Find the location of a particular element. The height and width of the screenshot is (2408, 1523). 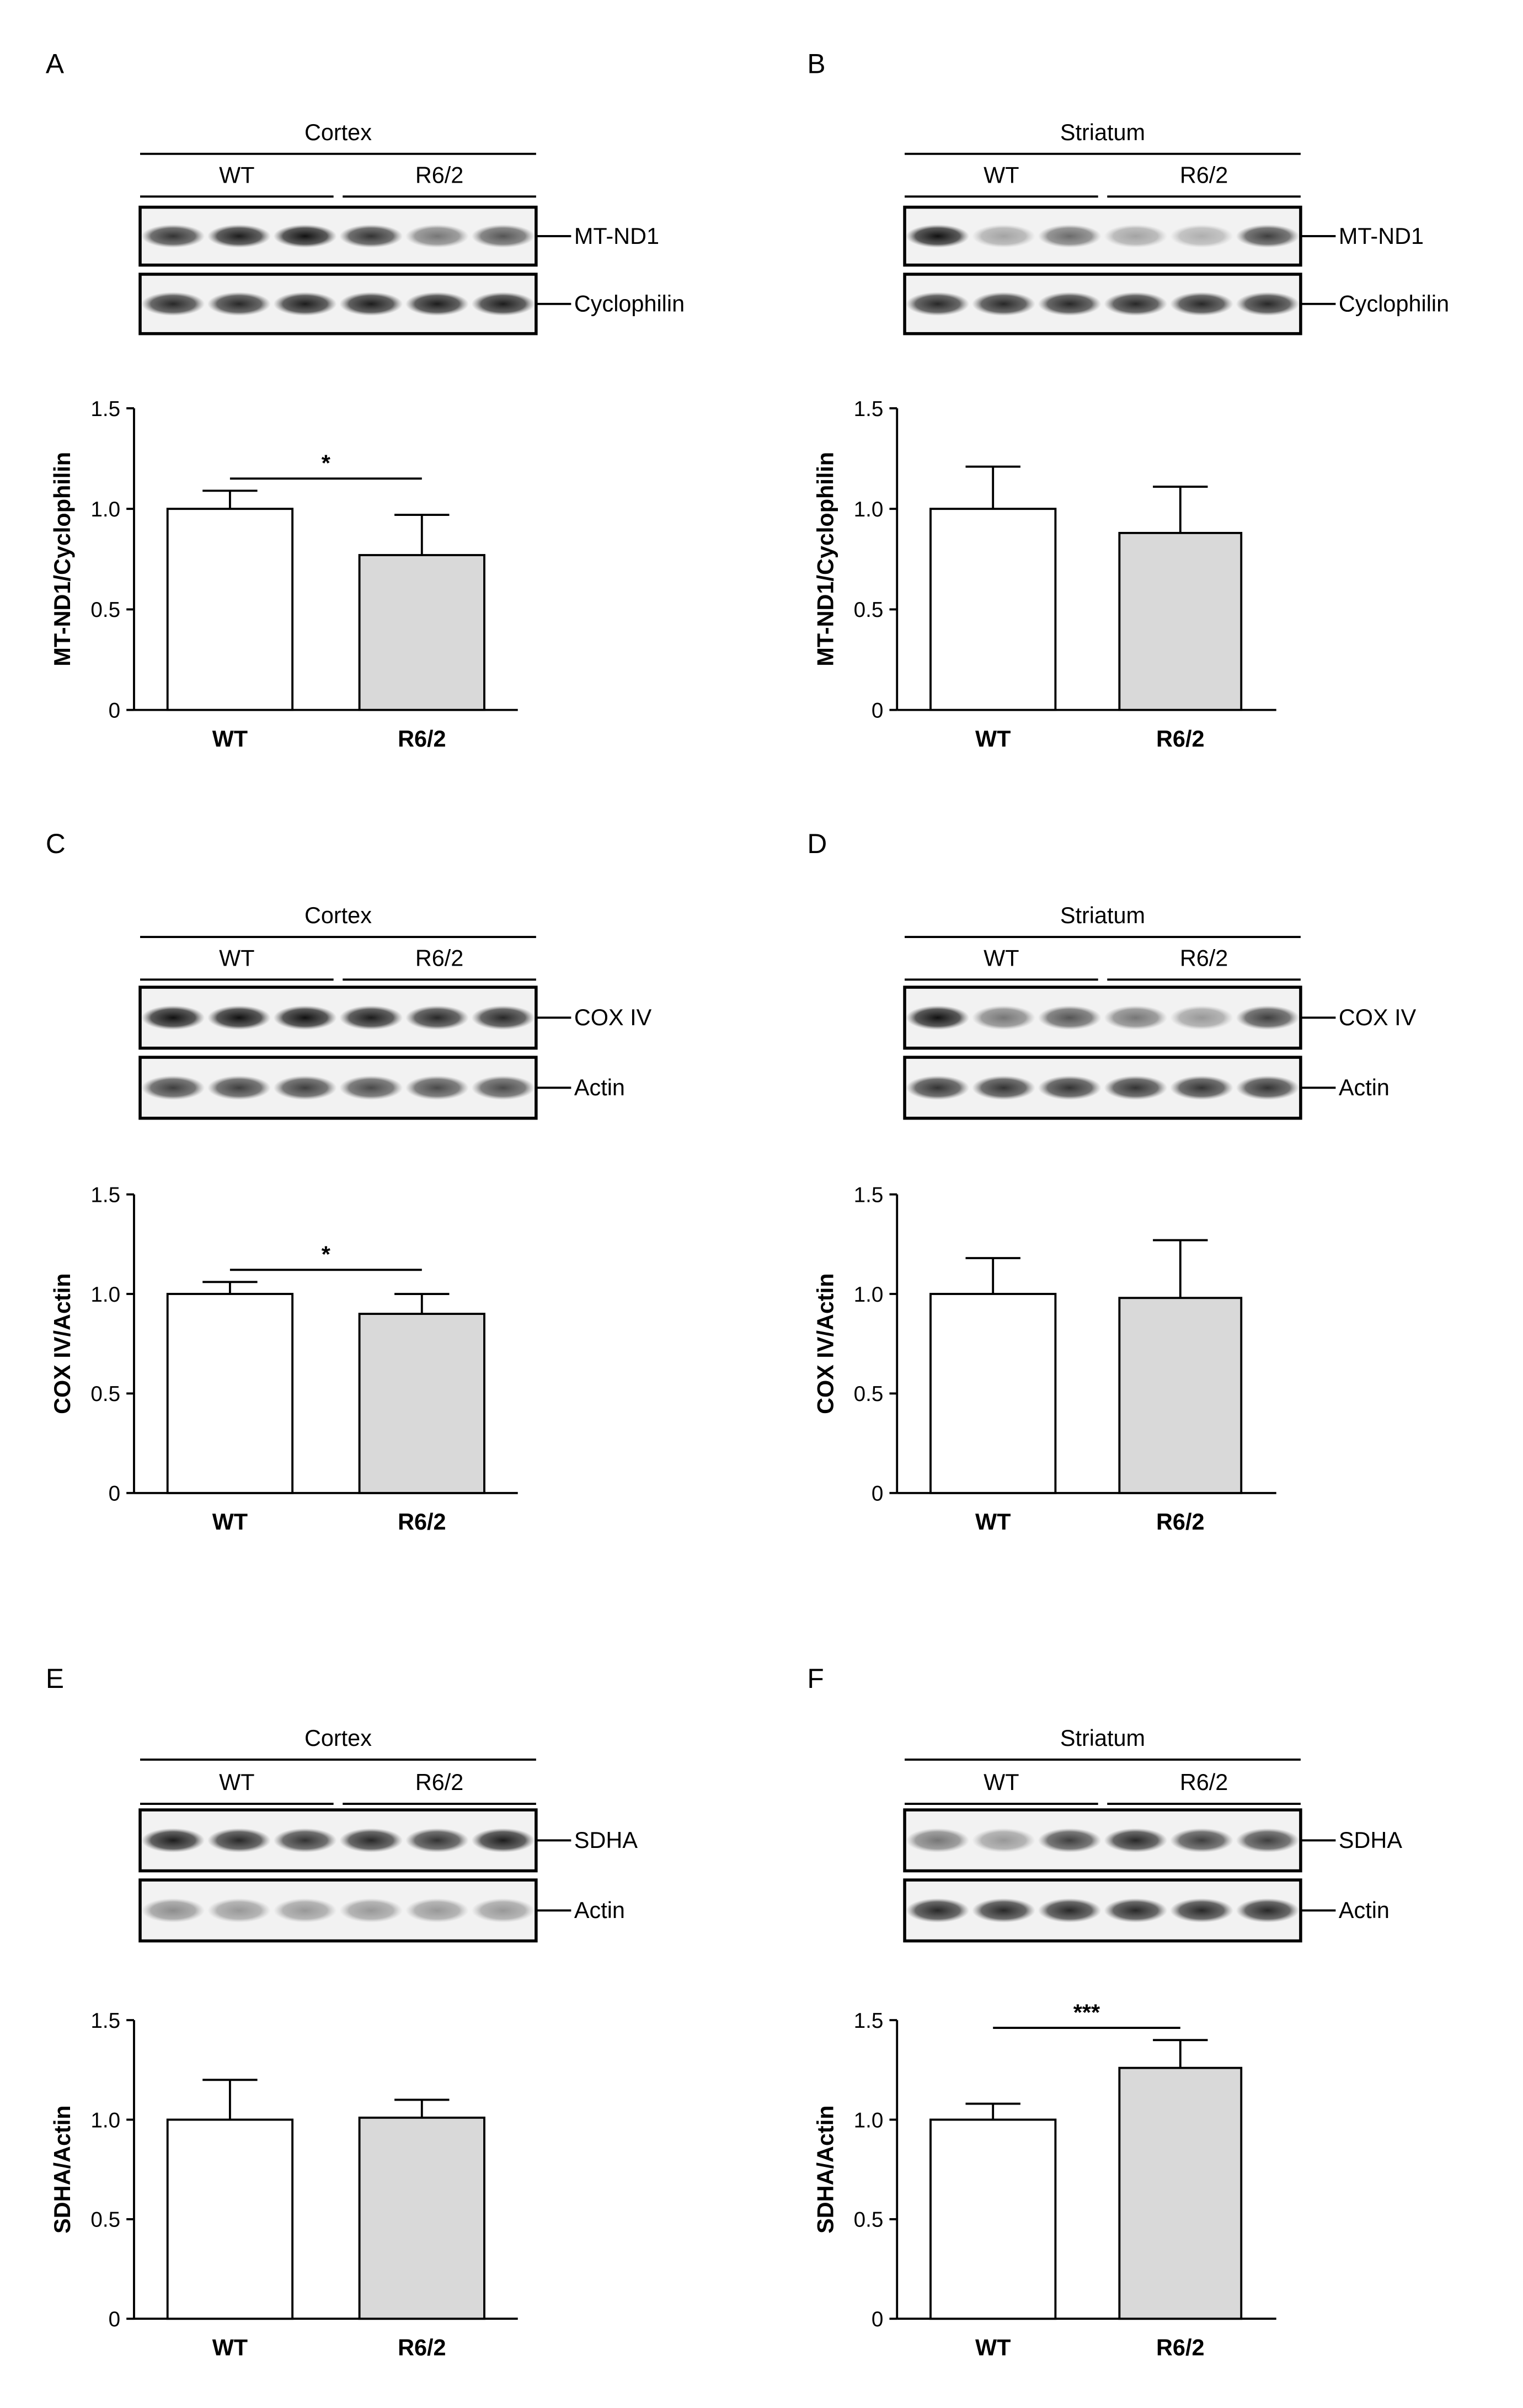

blot-header: Cortex is located at coordinates (338, 915).